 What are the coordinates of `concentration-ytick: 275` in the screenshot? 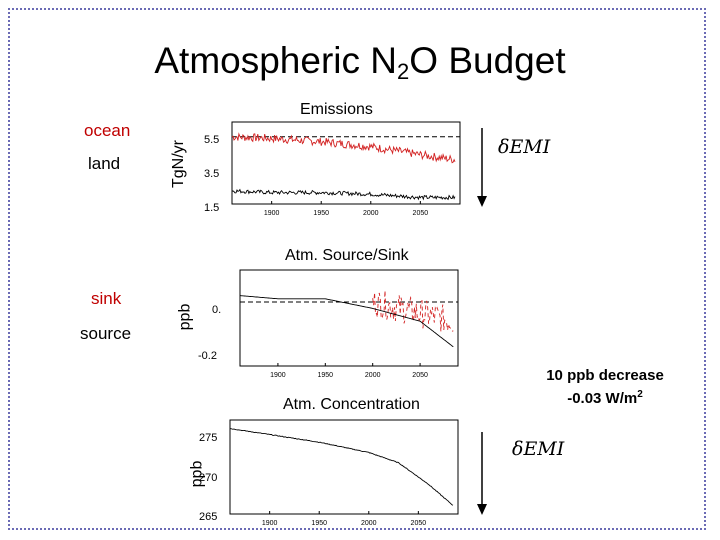 It's located at (208, 438).